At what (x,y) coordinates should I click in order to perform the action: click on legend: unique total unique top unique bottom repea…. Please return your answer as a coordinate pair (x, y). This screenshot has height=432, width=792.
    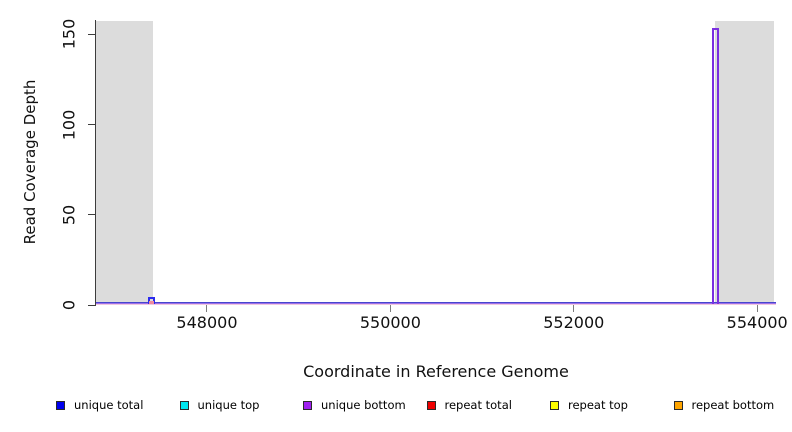
    Looking at the image, I should click on (422, 405).